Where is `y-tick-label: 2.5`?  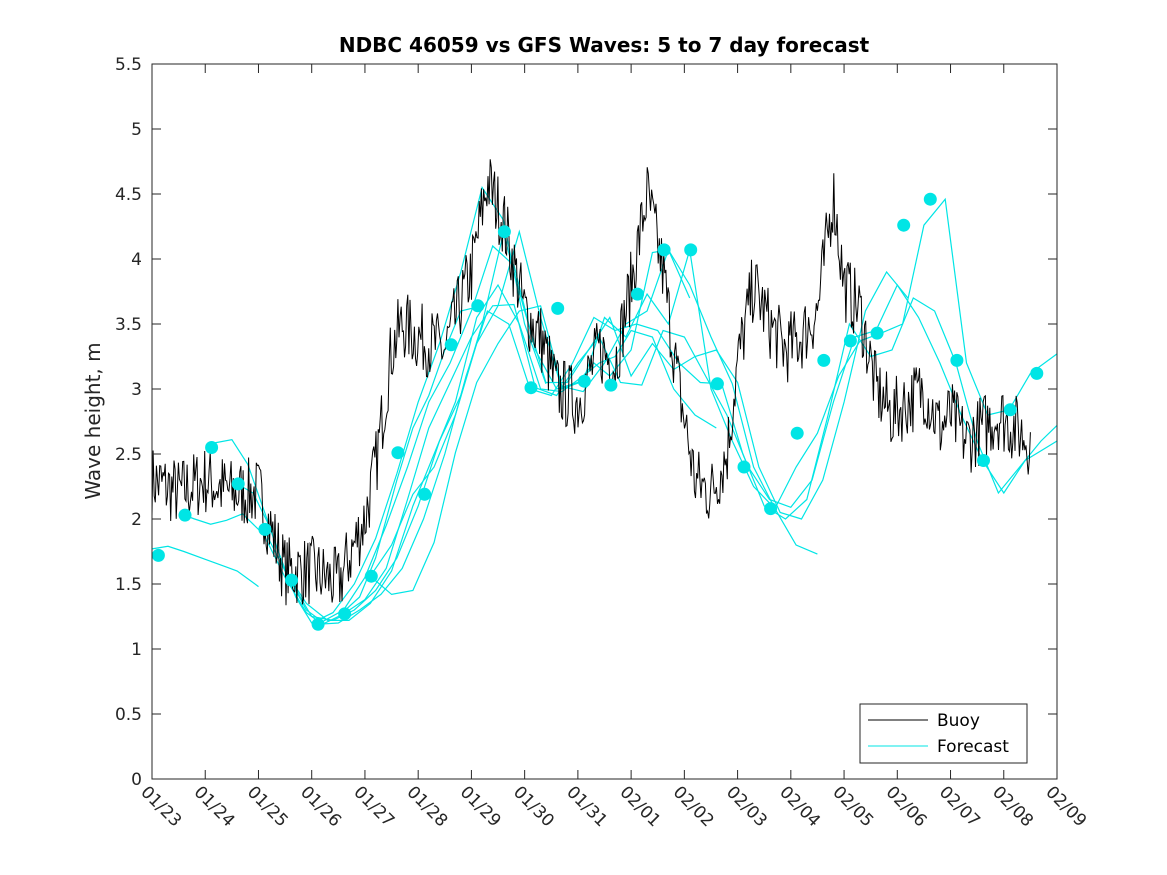 y-tick-label: 2.5 is located at coordinates (128, 455).